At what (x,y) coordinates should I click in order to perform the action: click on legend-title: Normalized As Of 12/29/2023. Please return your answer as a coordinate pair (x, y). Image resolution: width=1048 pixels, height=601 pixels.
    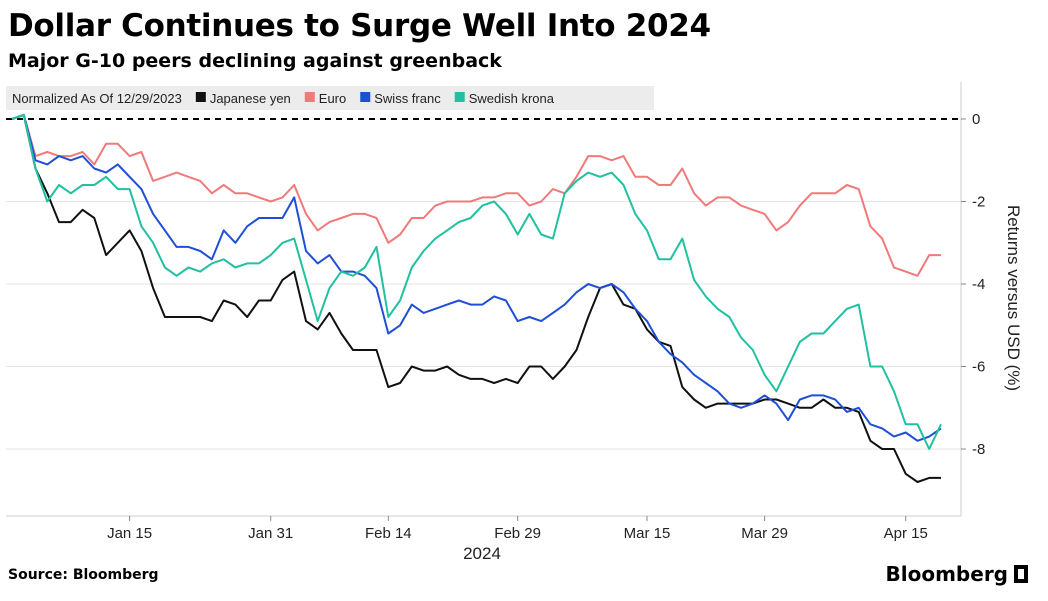
    Looking at the image, I should click on (97, 98).